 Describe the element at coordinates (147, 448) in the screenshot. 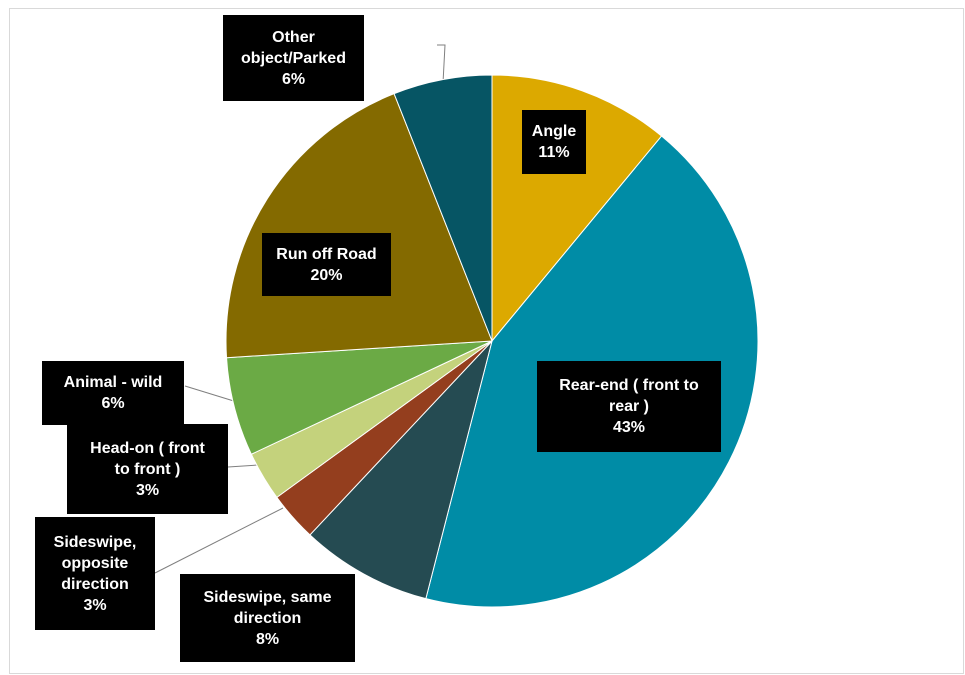

I see `data-label-text: Head-on ( front` at that location.